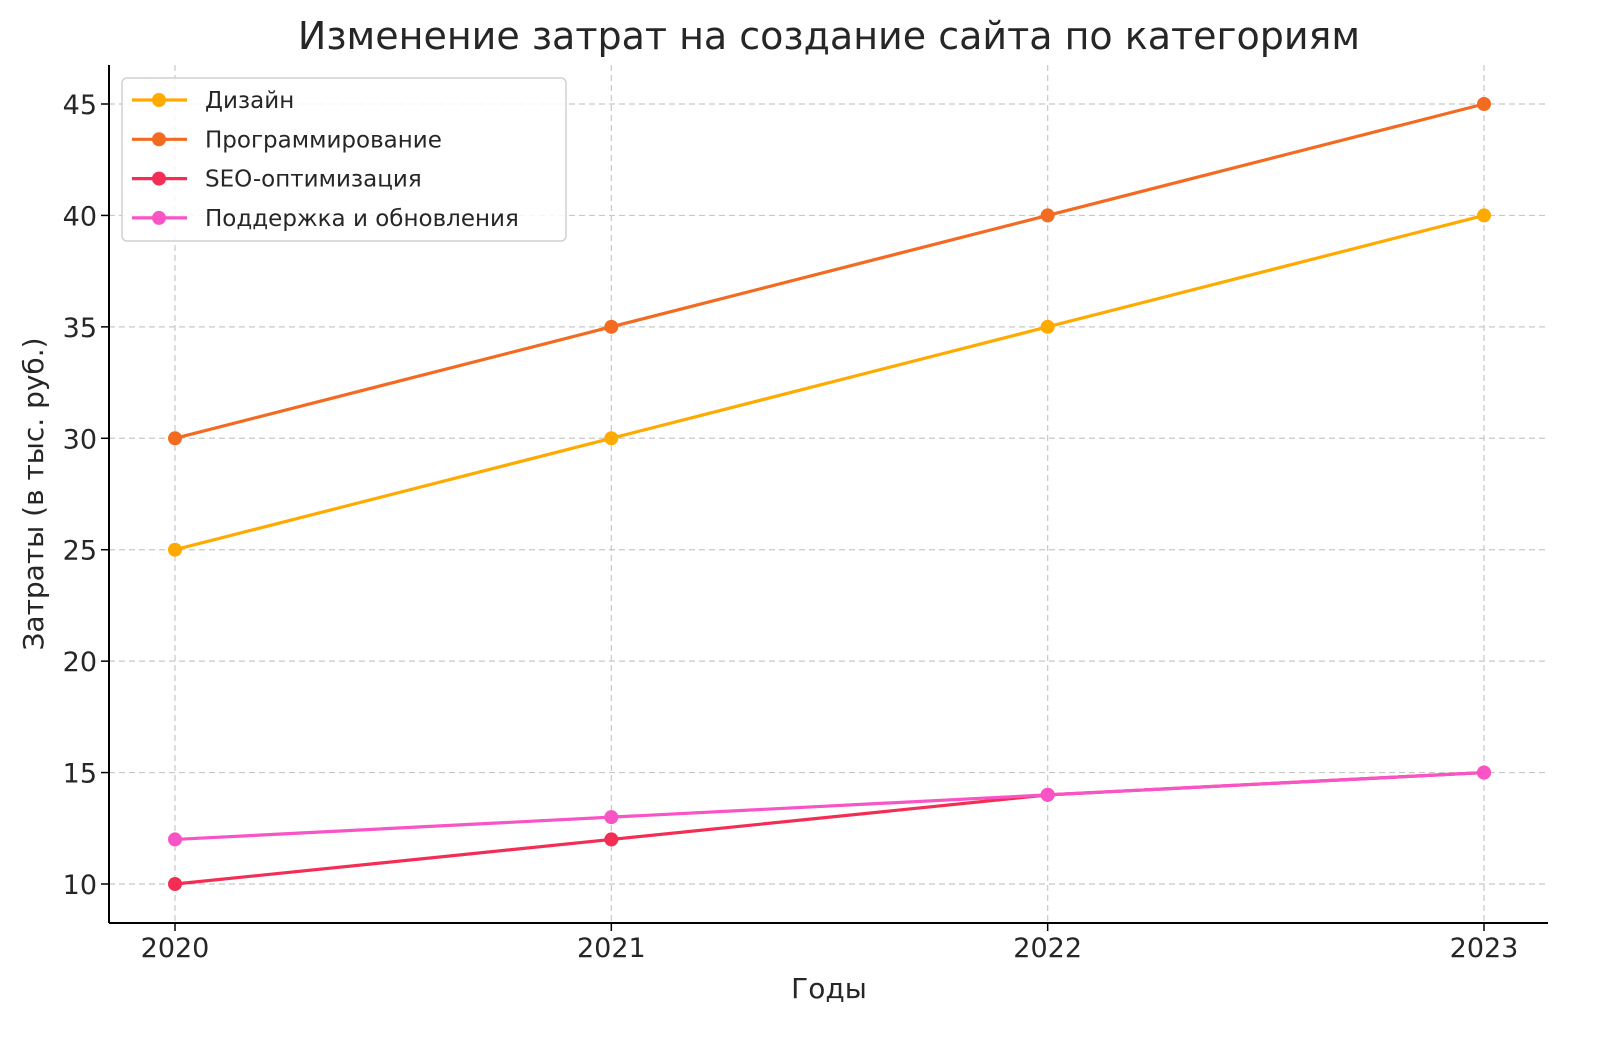 This screenshot has width=1600, height=1048. I want to click on y-tick-label: 20, so click(80, 662).